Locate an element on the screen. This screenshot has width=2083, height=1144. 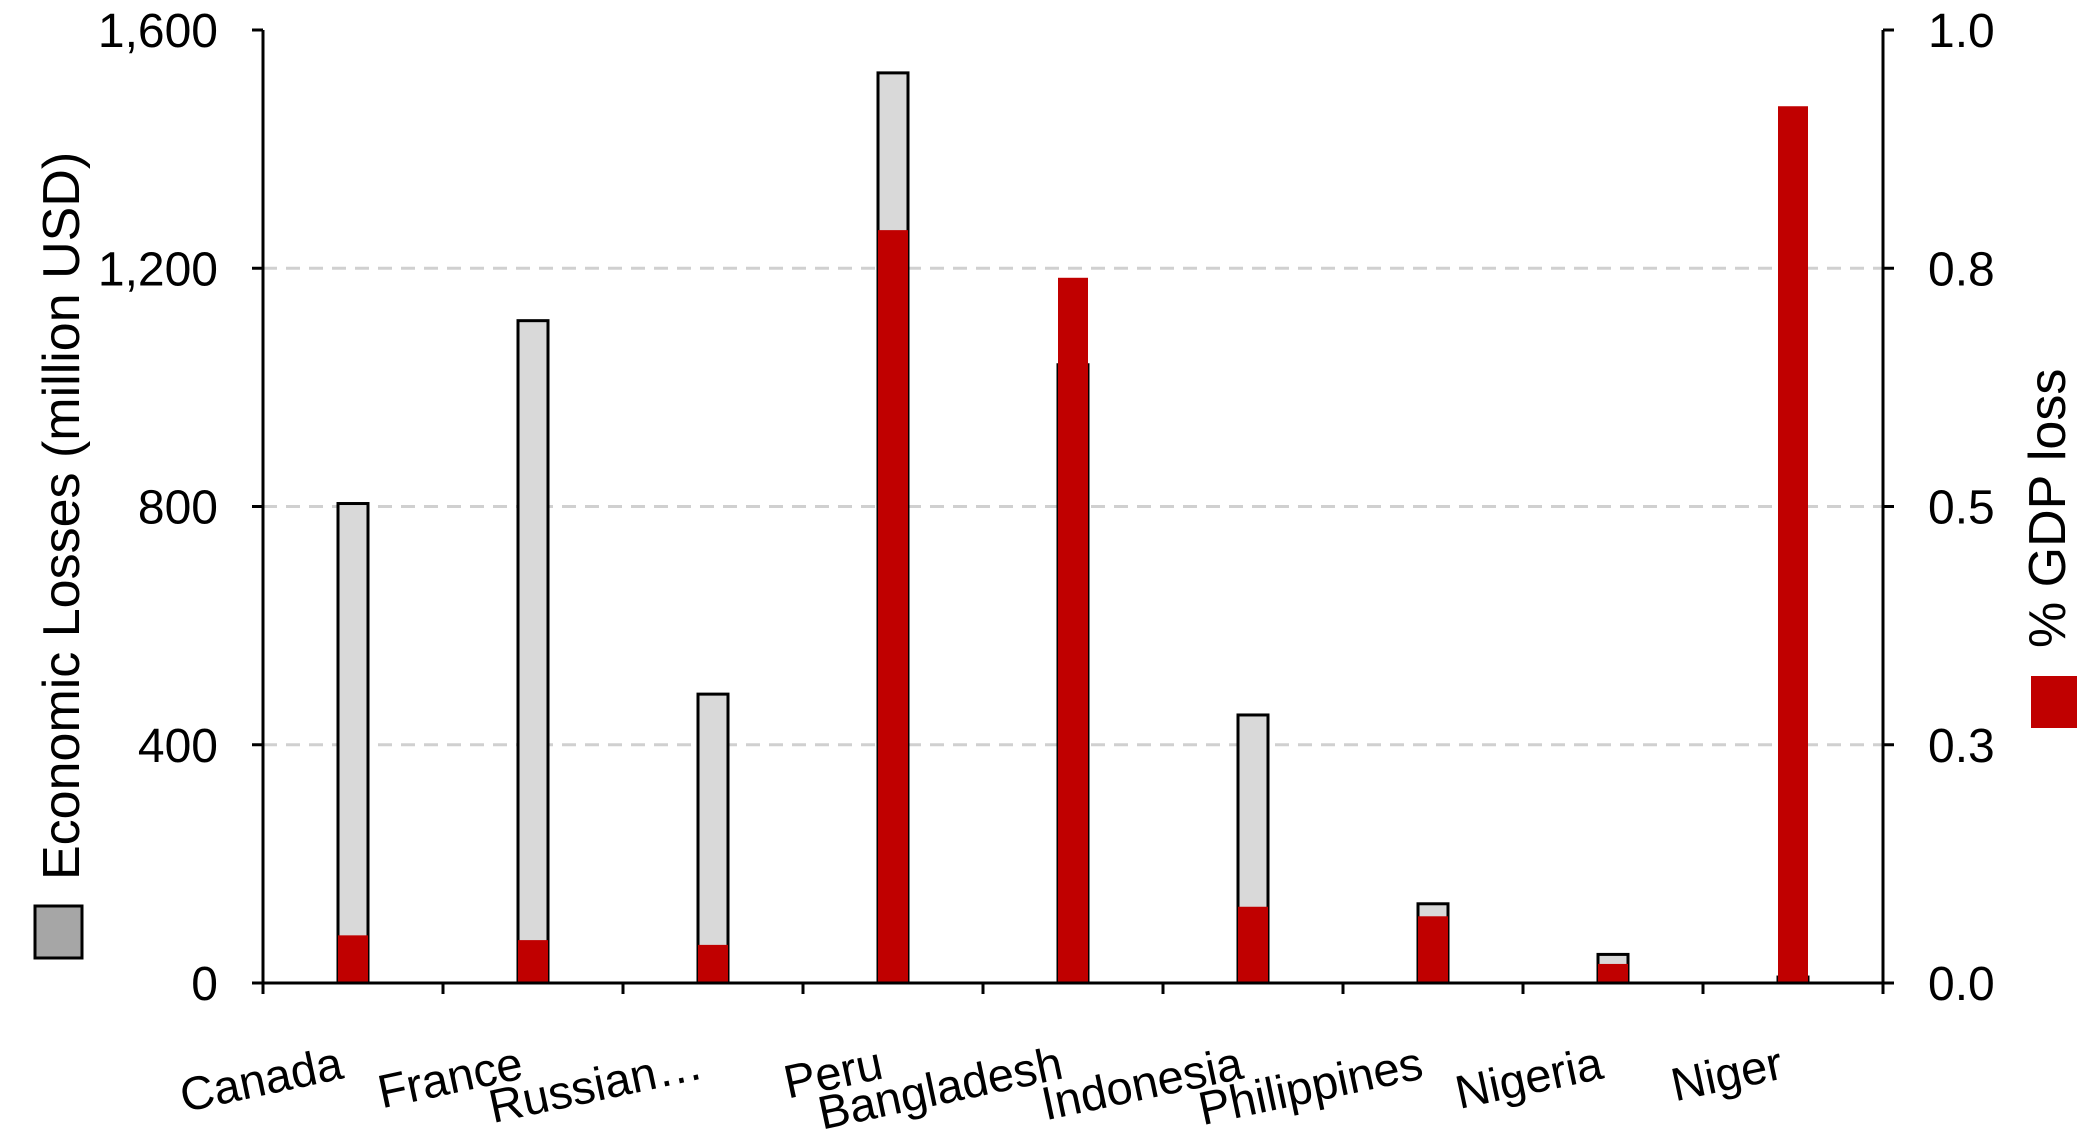
right-tick-label: 0.5 is located at coordinates (1961, 508).